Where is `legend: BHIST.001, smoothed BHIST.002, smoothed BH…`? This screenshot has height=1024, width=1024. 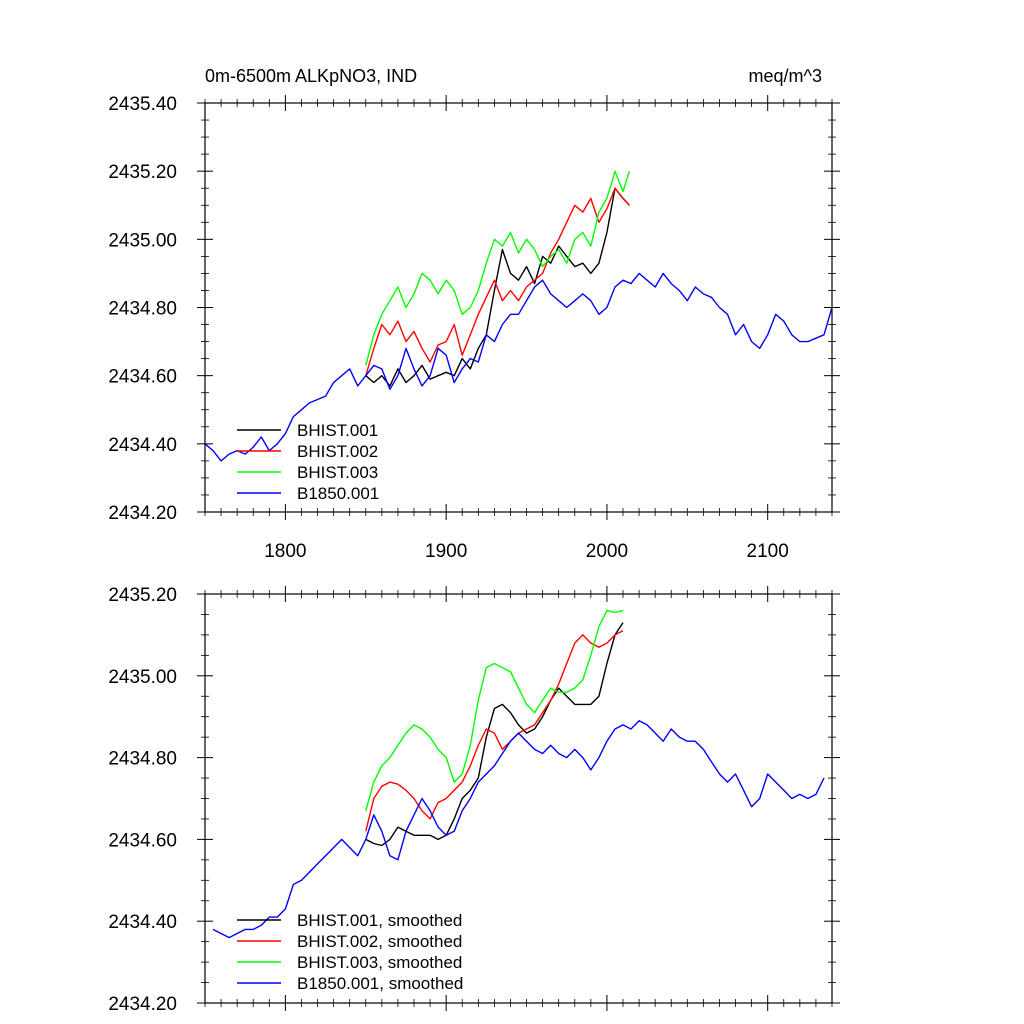 legend: BHIST.001, smoothed BHIST.002, smoothed BH… is located at coordinates (350, 952).